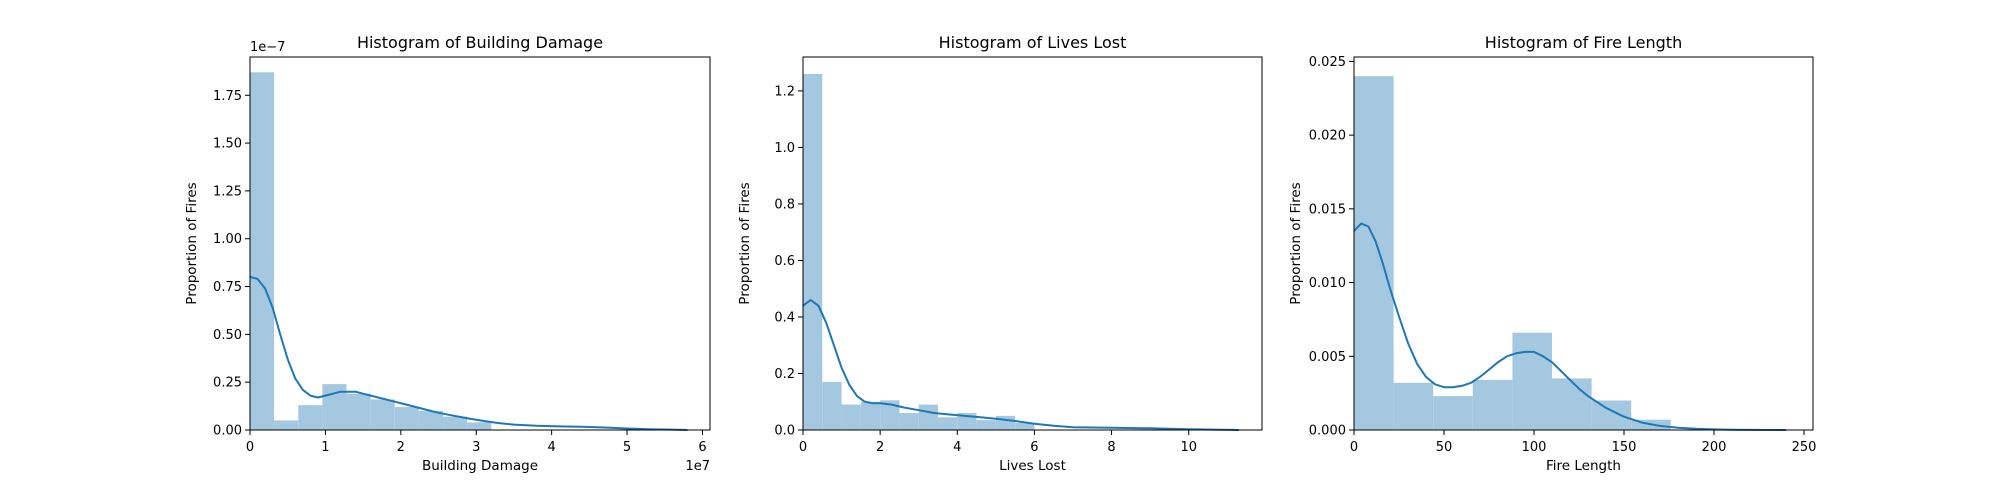  I want to click on x-tick-label: 10, so click(1188, 447).